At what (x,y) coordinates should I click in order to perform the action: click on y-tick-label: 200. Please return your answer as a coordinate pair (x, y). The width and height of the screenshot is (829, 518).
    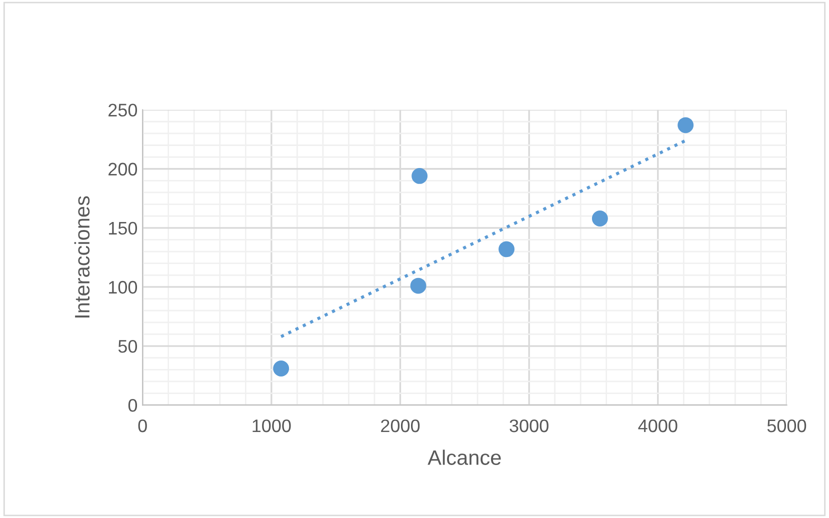
    Looking at the image, I should click on (123, 169).